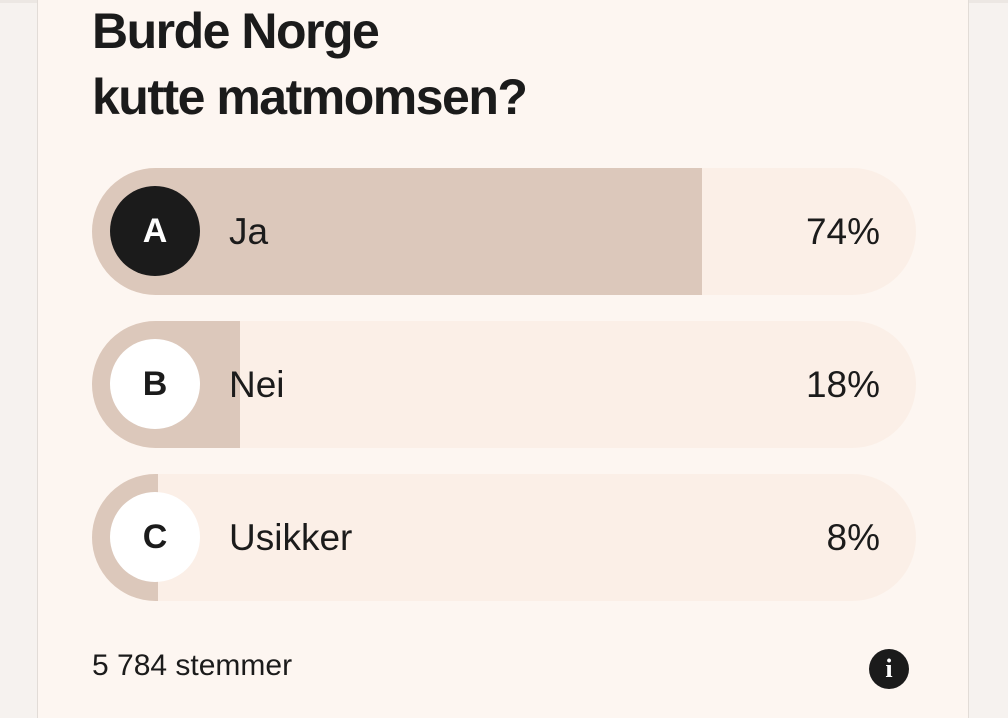  What do you see at coordinates (291, 537) in the screenshot?
I see `option-label-c: Usikker` at bounding box center [291, 537].